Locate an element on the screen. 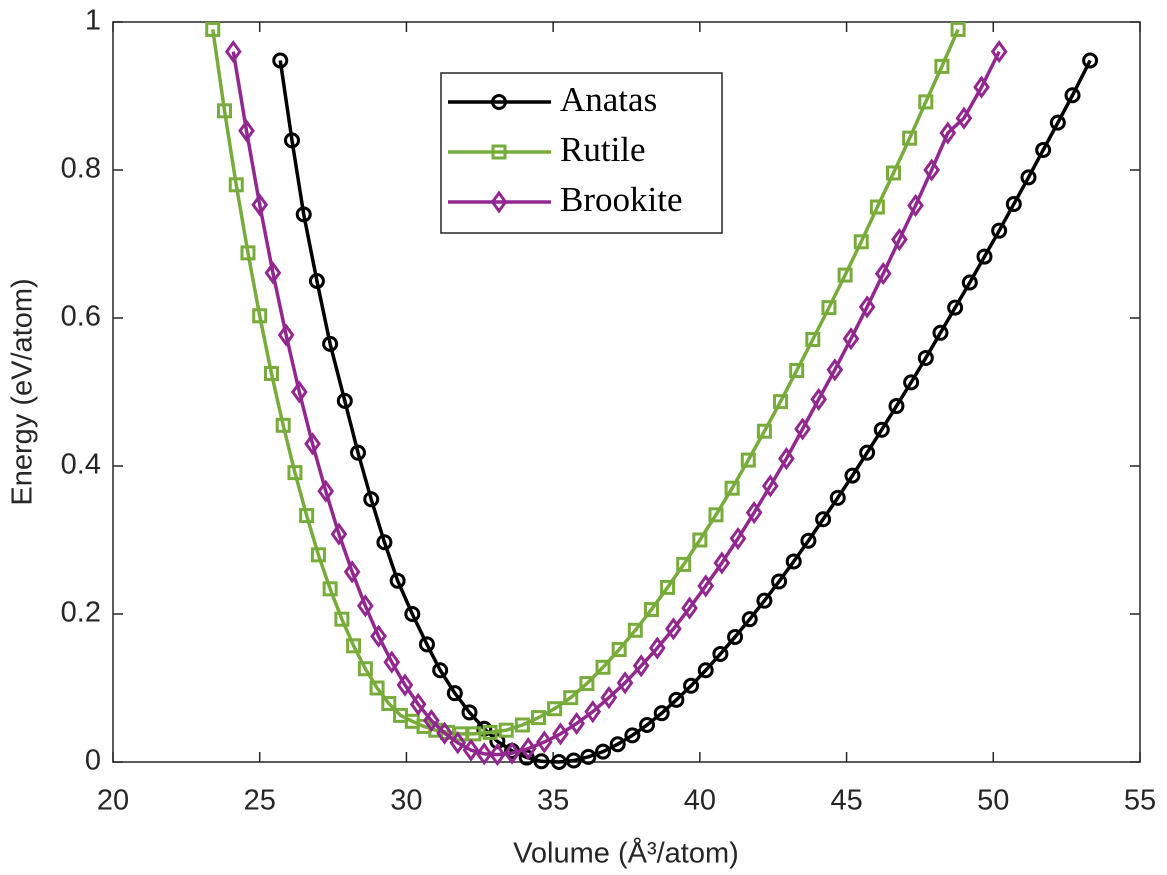  y-tick-label: 0.2 is located at coordinates (81, 613).